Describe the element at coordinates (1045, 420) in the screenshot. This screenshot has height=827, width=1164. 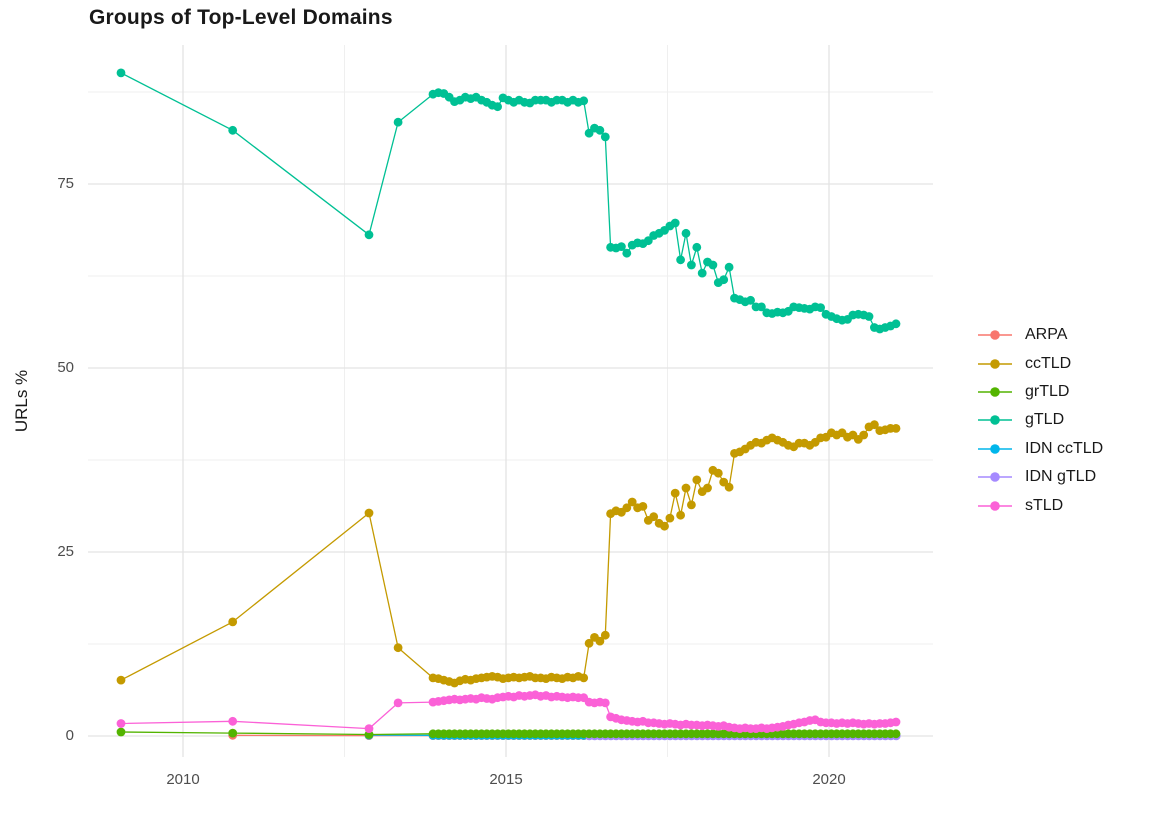
I see `legend-label: gTLD` at that location.